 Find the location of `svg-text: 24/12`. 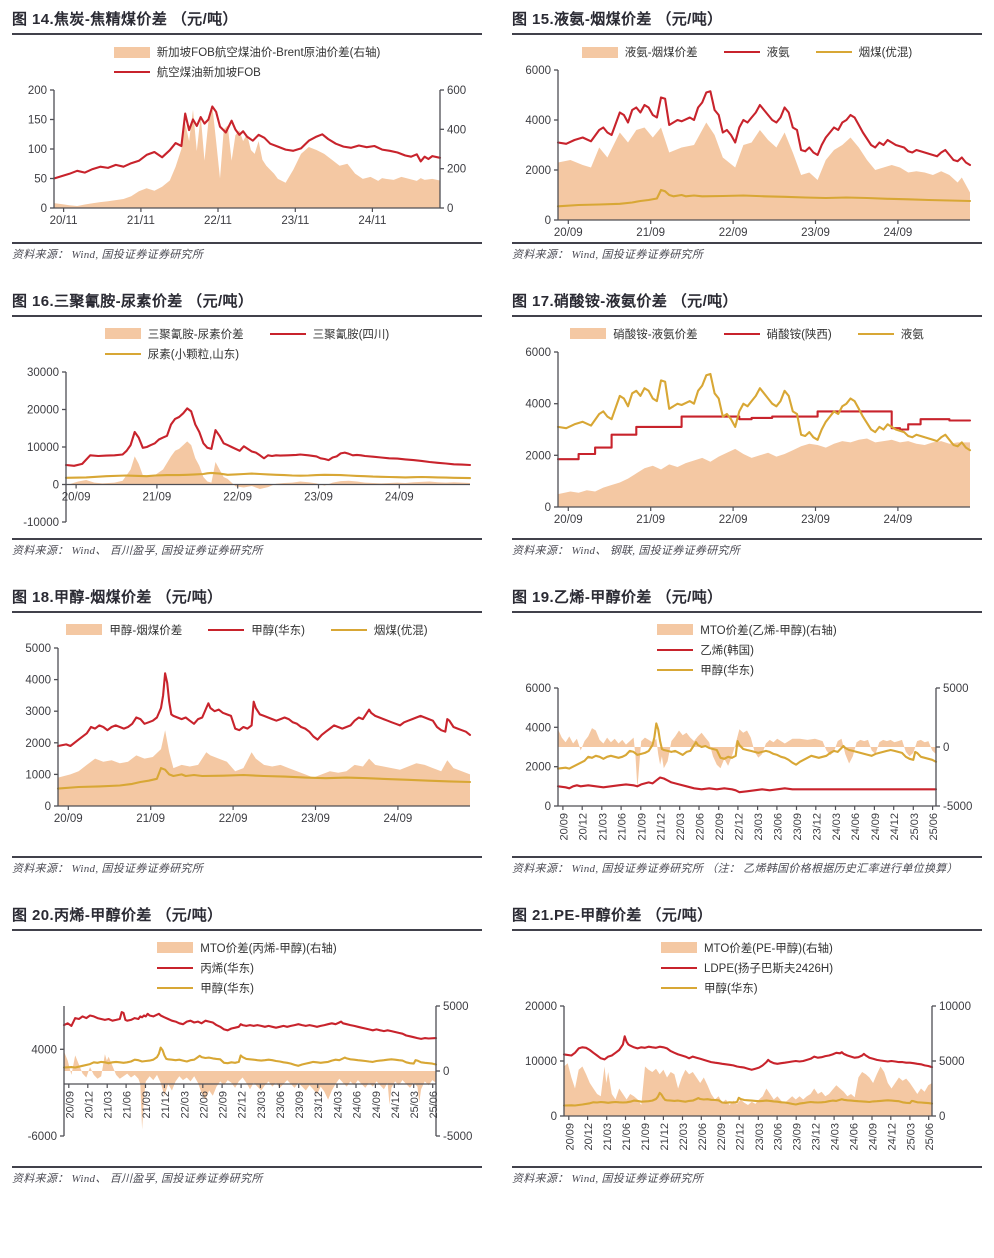

svg-text: 24/12 is located at coordinates (895, 827).